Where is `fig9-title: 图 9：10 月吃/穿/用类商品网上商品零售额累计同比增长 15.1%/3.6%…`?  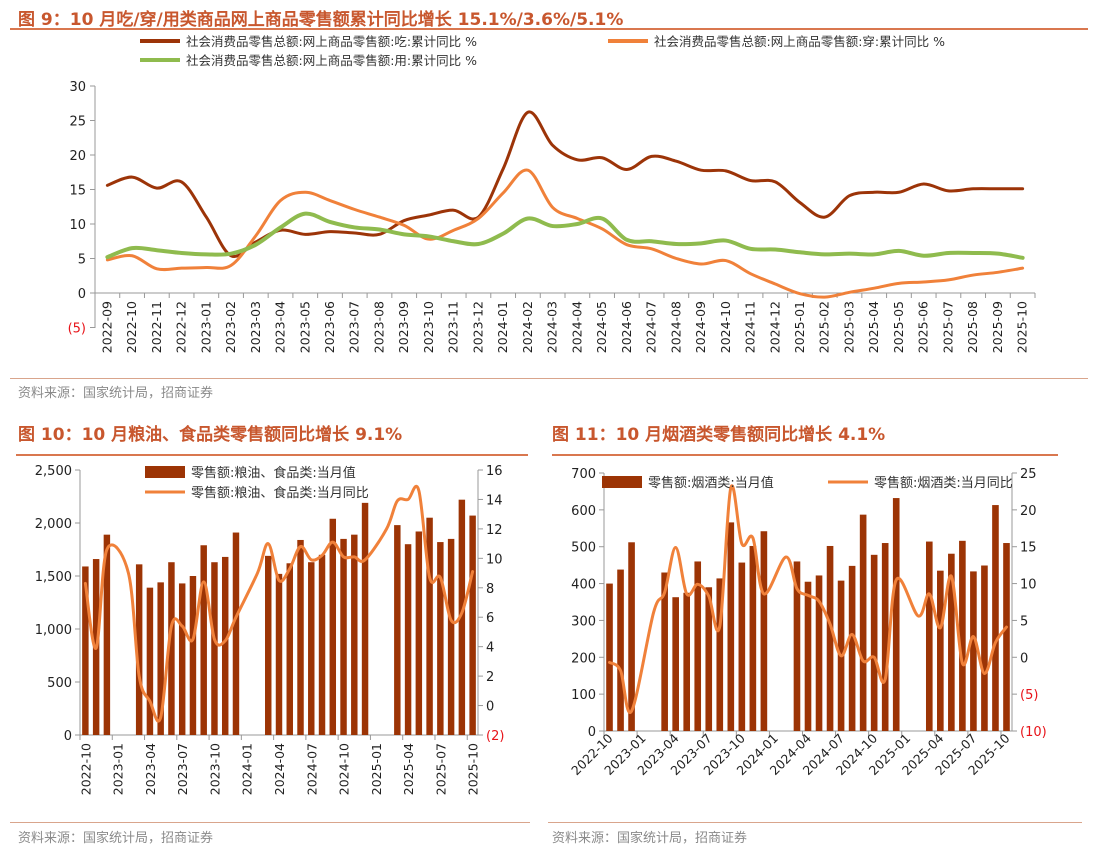 fig9-title: 图 9：10 月吃/穿/用类商品网上商品零售额累计同比增长 15.1%/3.6%… is located at coordinates (321, 20).